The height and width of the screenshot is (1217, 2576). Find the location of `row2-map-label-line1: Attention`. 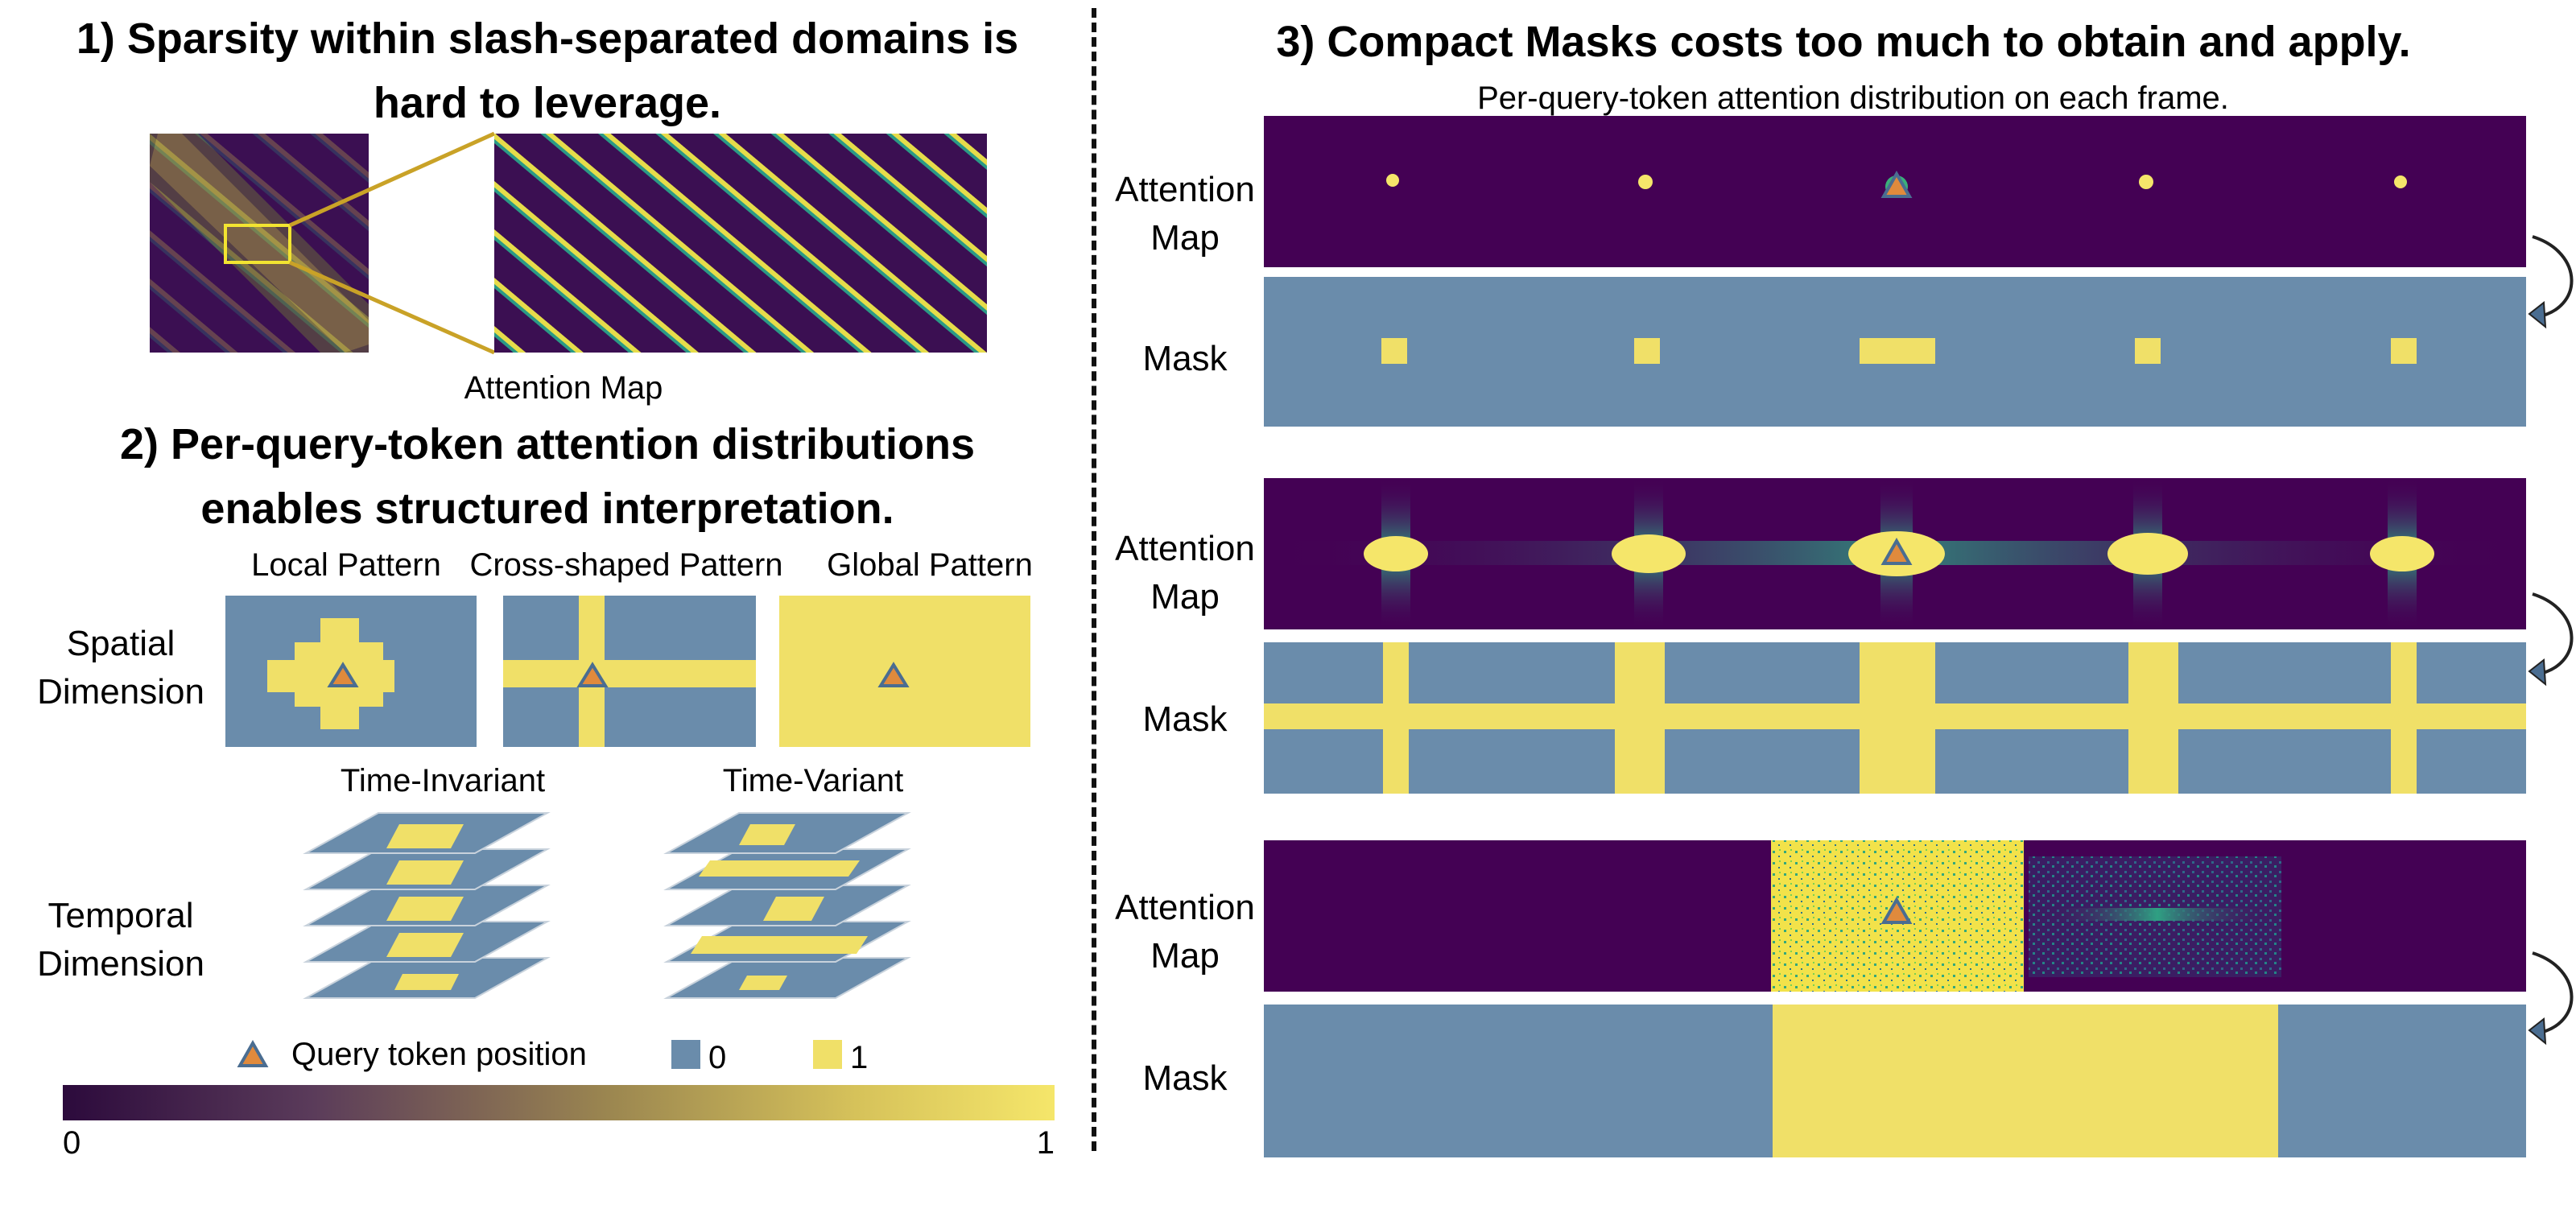

row2-map-label-line1: Attention is located at coordinates (1185, 548).